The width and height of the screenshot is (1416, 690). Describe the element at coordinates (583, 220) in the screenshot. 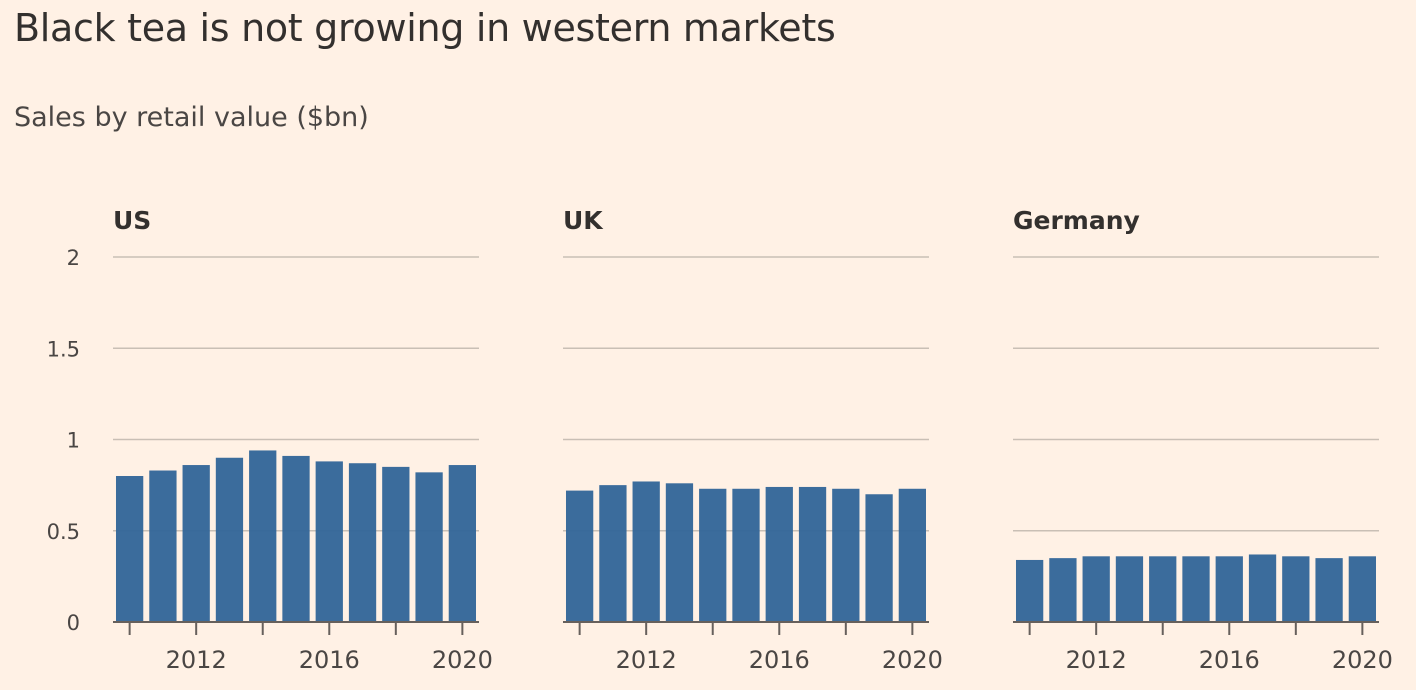

I see `panel-title-uk: UK` at that location.